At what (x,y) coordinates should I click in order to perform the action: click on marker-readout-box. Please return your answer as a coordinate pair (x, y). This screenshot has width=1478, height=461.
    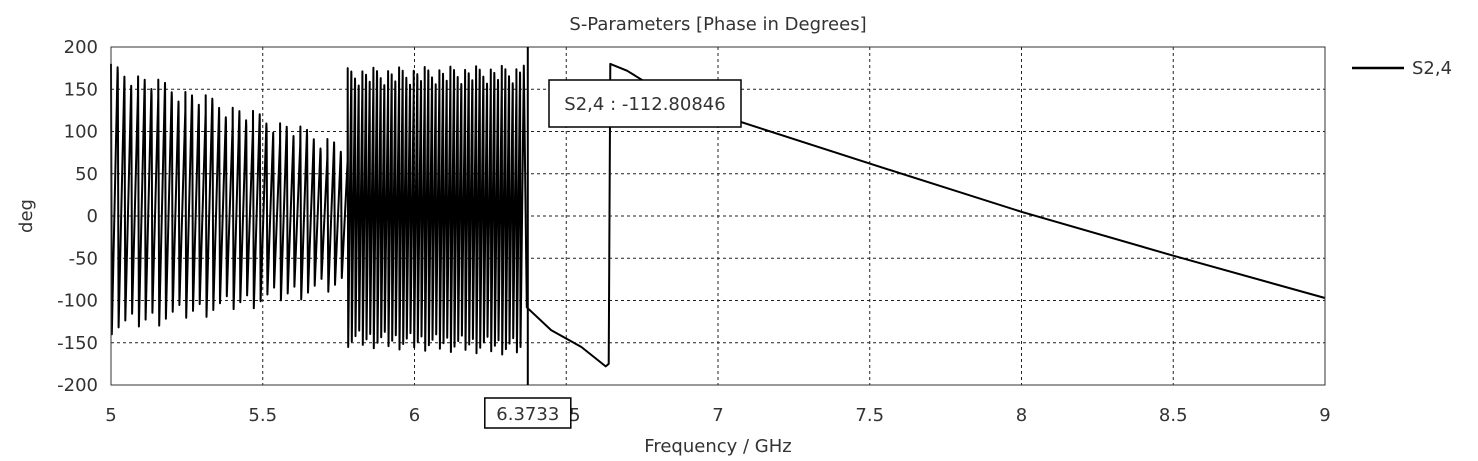
    Looking at the image, I should click on (645, 103).